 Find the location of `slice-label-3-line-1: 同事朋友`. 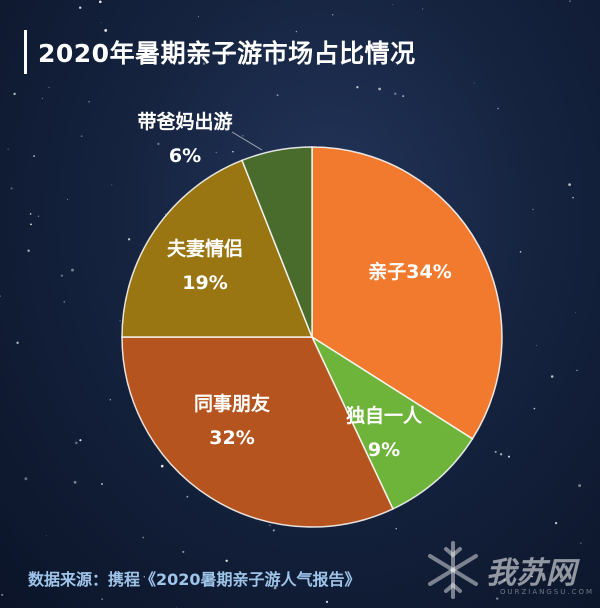

slice-label-3-line-1: 同事朋友 is located at coordinates (232, 403).